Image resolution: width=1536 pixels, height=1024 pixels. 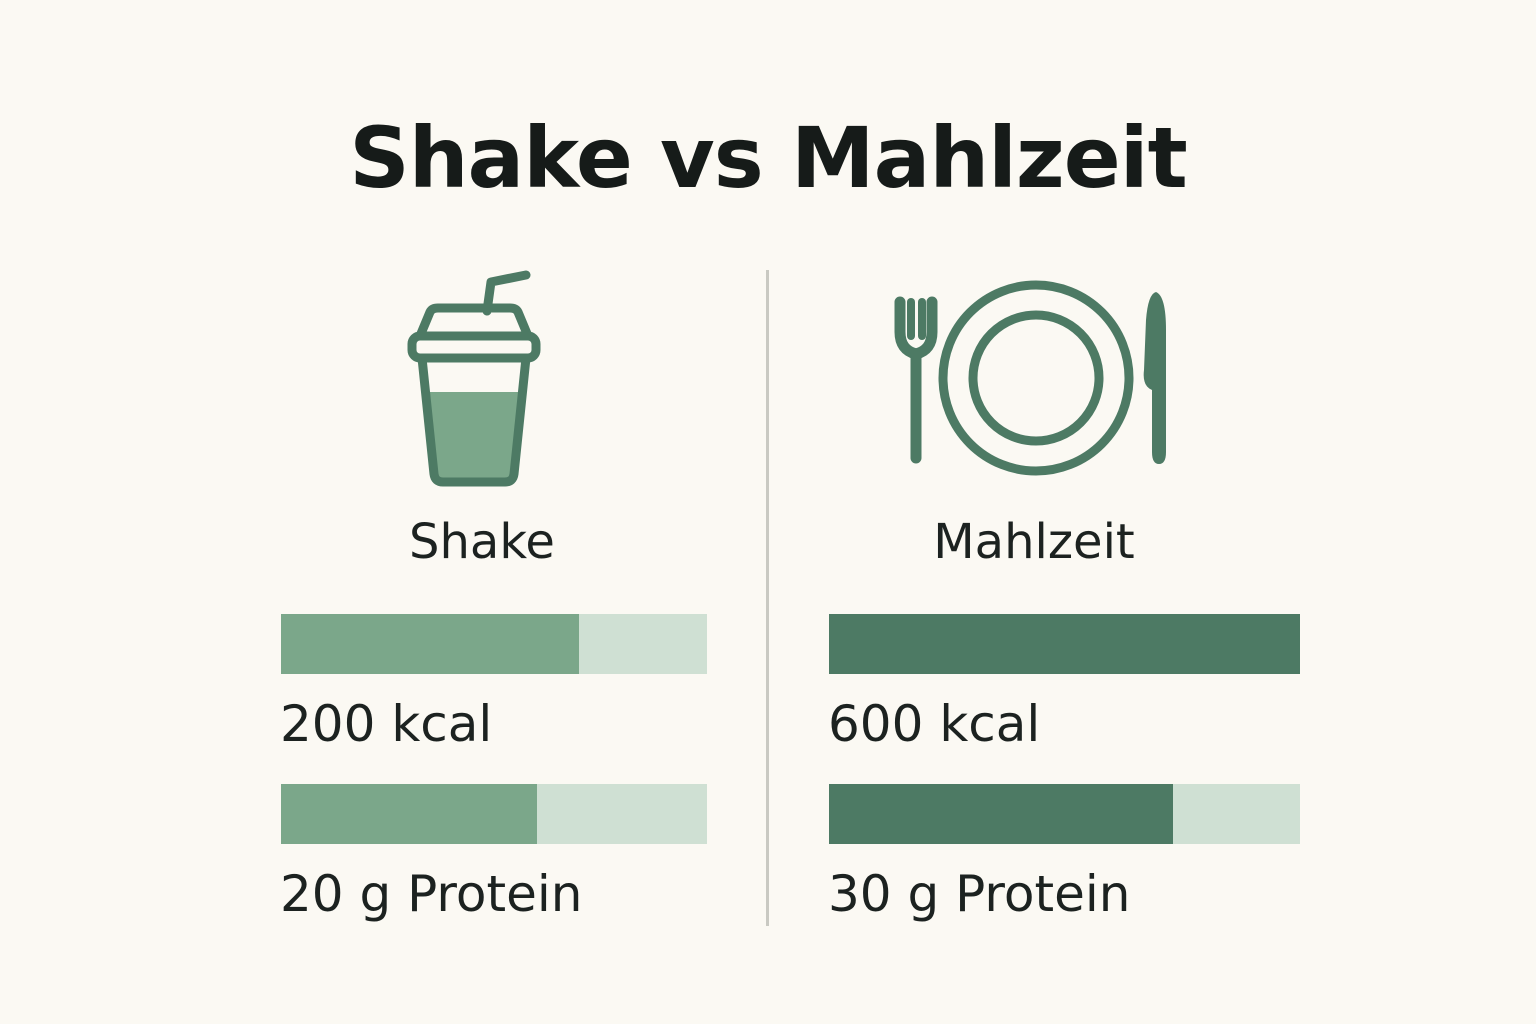 What do you see at coordinates (1034, 542) in the screenshot?
I see `meal-label: Mahlzeit` at bounding box center [1034, 542].